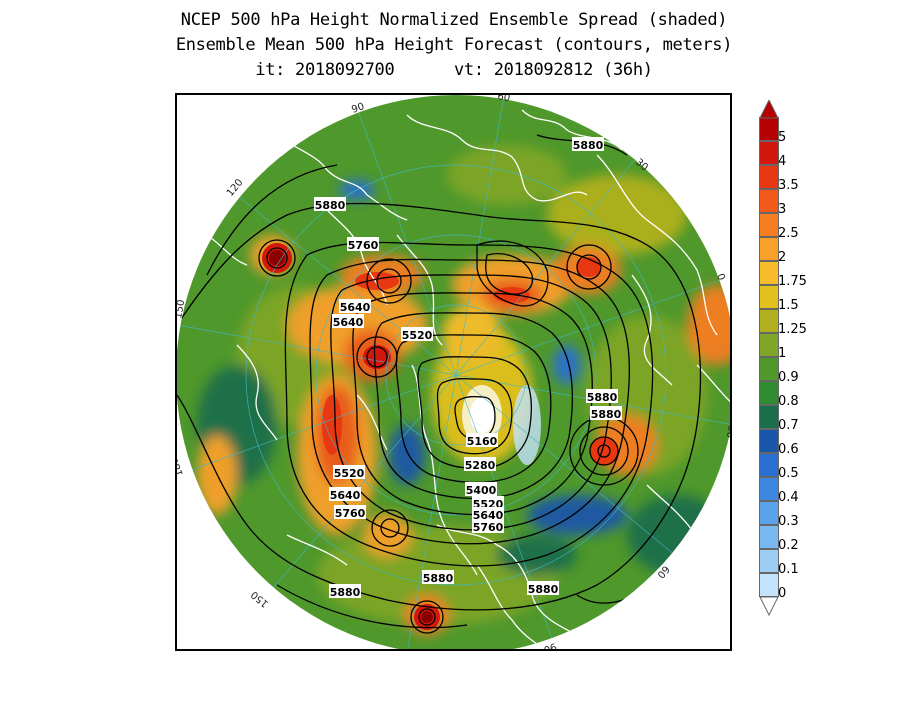  What do you see at coordinates (720, 277) in the screenshot?
I see `lon-label: 0` at bounding box center [720, 277].